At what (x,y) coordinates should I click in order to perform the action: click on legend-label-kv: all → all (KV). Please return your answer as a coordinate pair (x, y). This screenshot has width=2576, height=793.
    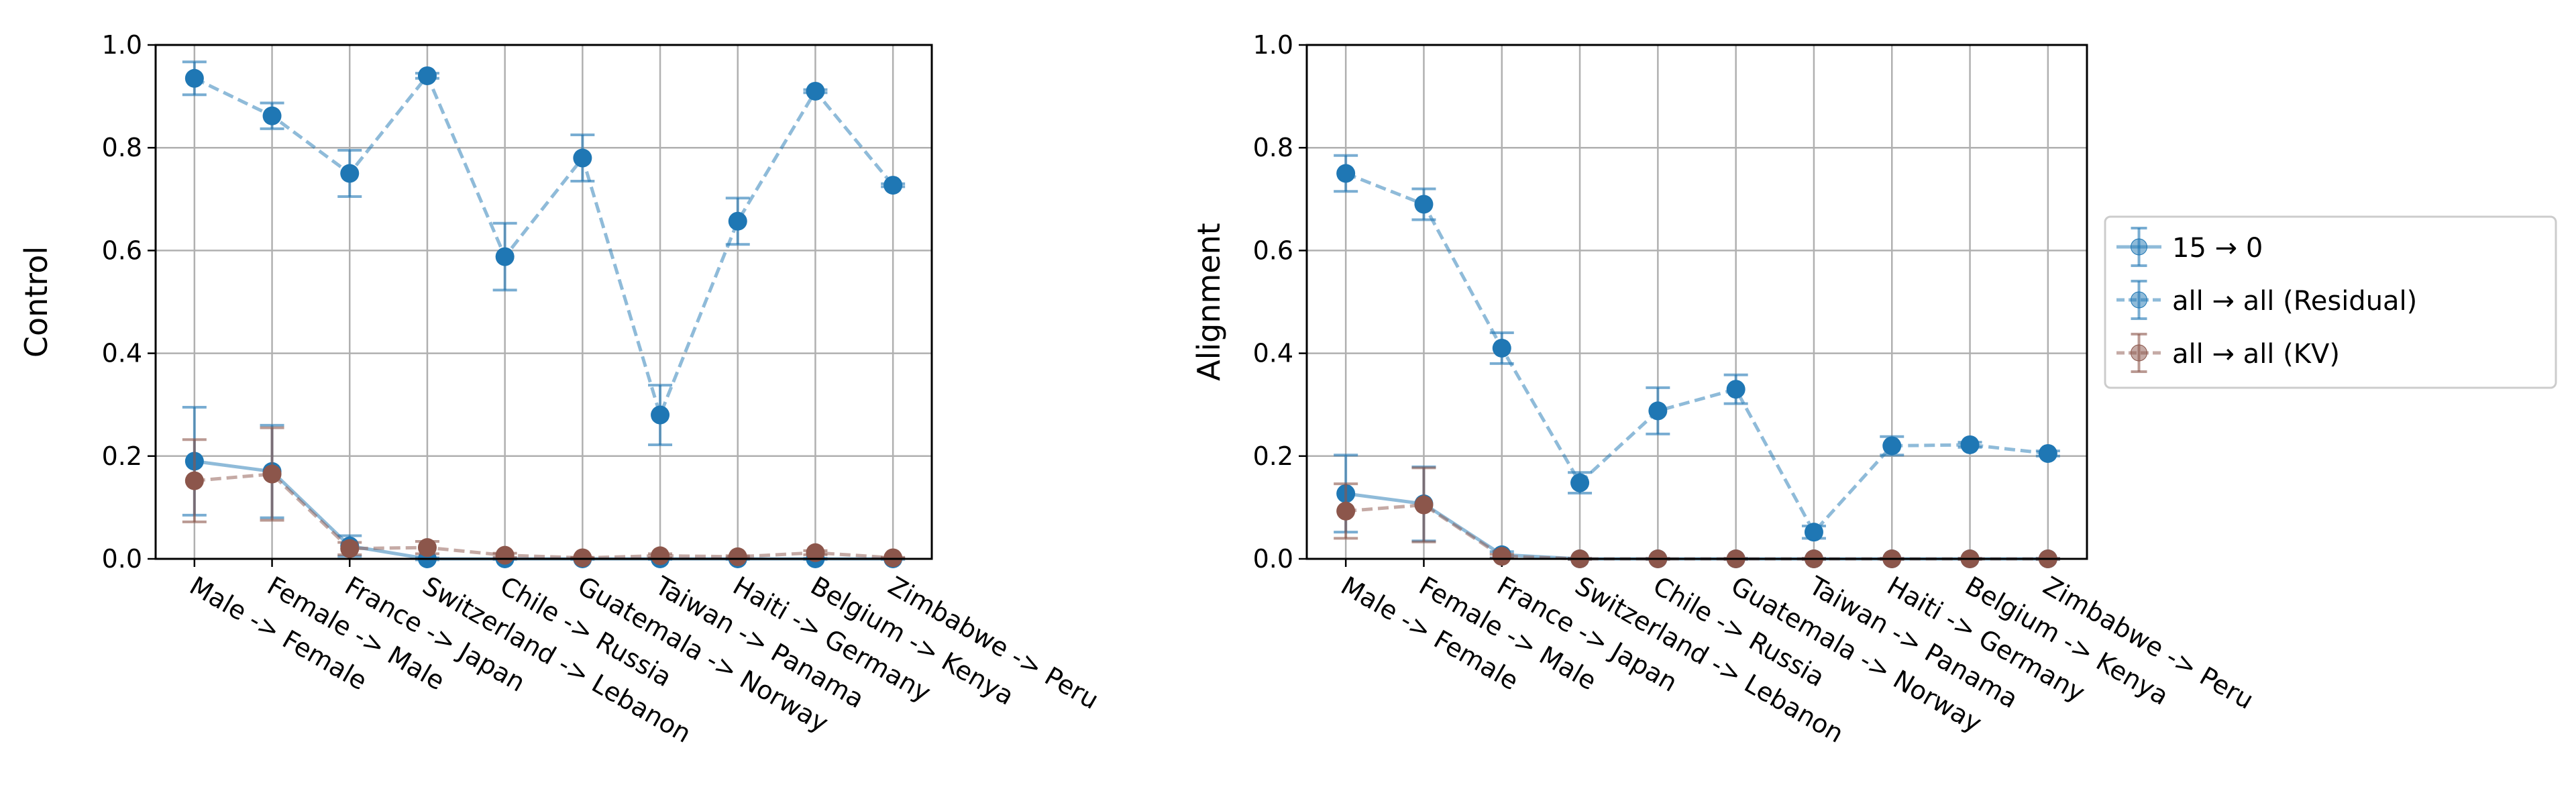
    Looking at the image, I should click on (2256, 354).